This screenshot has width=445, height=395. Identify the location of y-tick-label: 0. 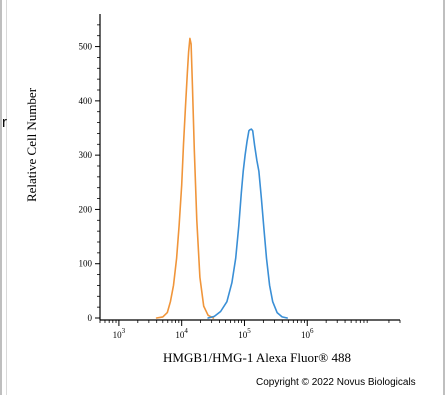
(90, 318).